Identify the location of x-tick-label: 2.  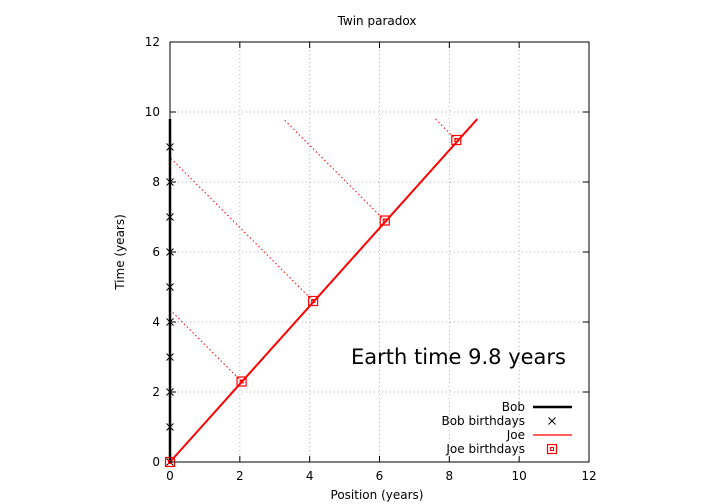
(240, 476).